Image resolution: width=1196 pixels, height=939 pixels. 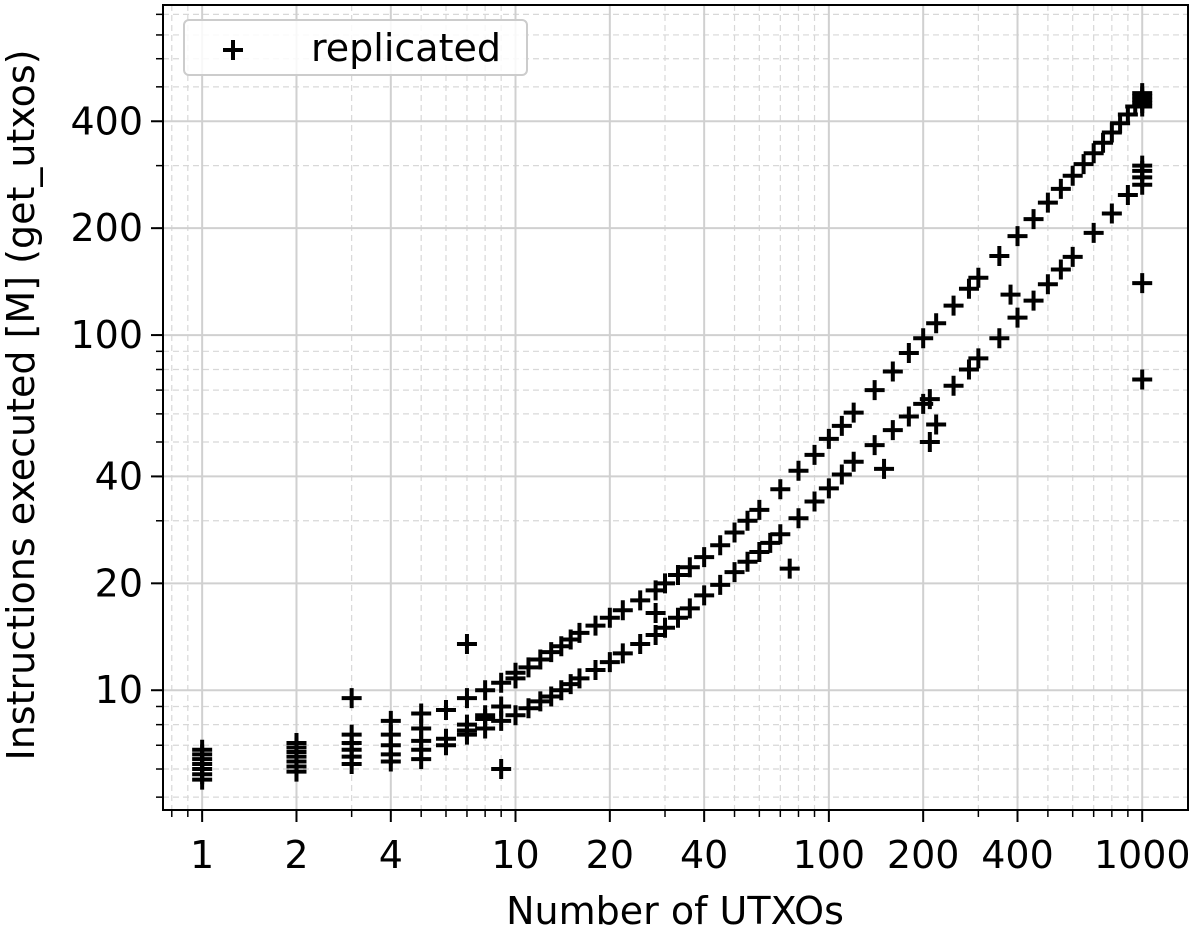 I want to click on y-tick-label: 100, so click(x=106, y=335).